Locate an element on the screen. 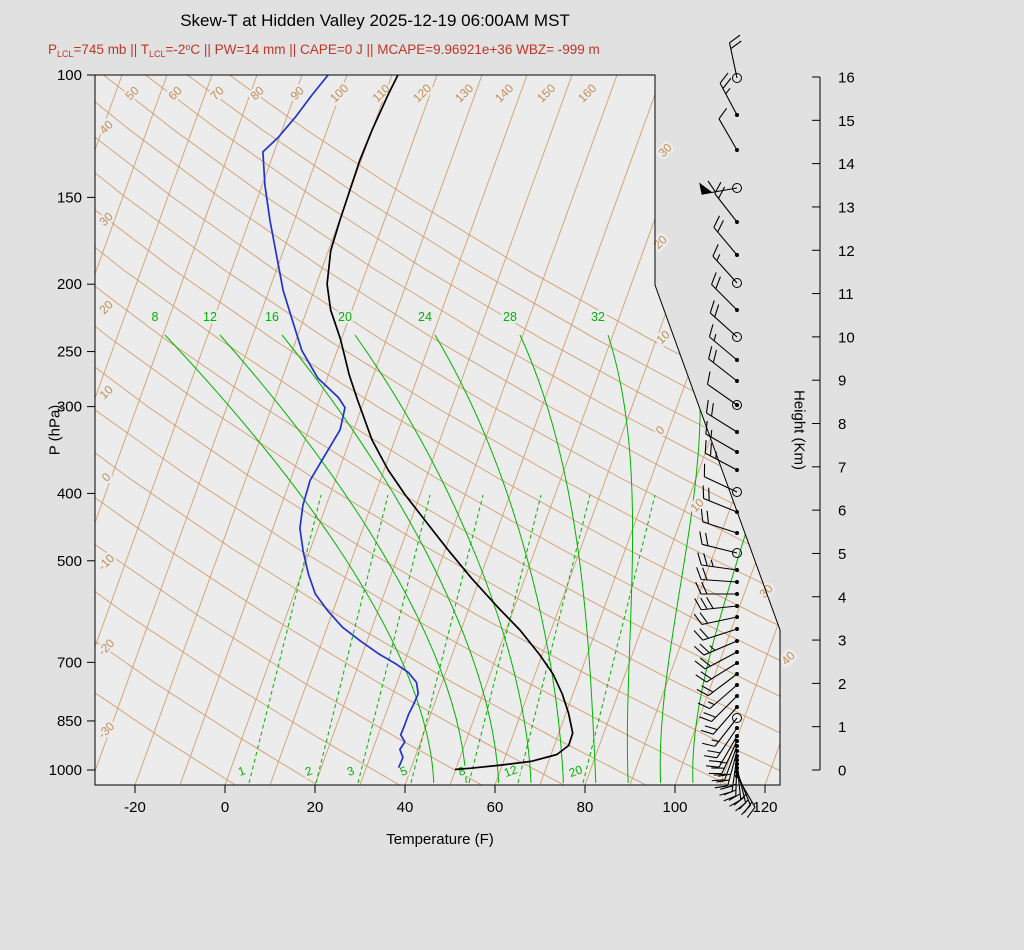 The width and height of the screenshot is (1024, 950). height-tick-label: 1 is located at coordinates (842, 727).